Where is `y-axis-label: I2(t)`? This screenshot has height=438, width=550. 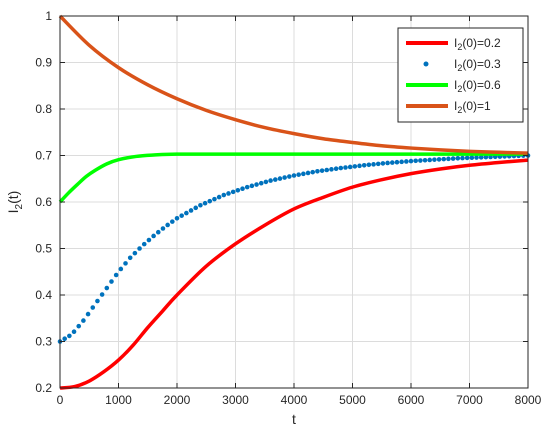
y-axis-label: I2(t) is located at coordinates (15, 202).